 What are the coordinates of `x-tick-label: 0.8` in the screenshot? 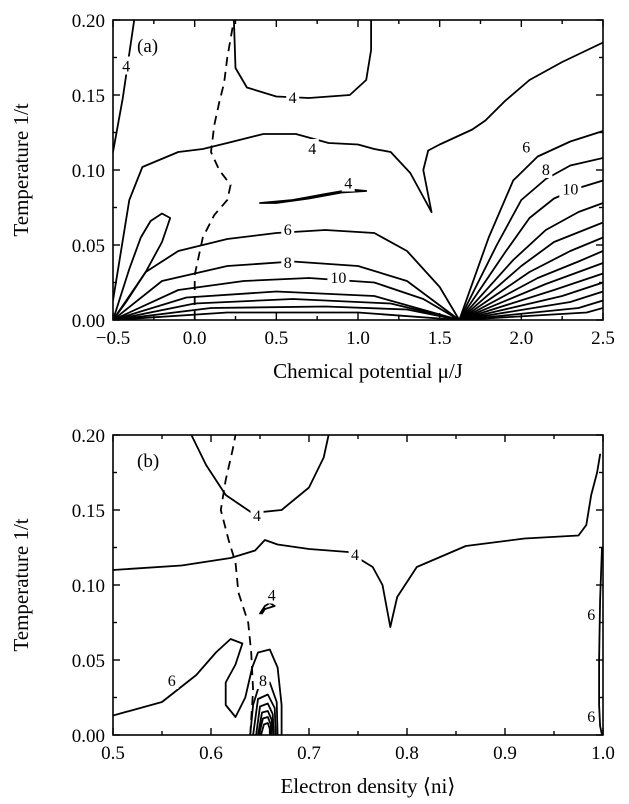 It's located at (407, 753).